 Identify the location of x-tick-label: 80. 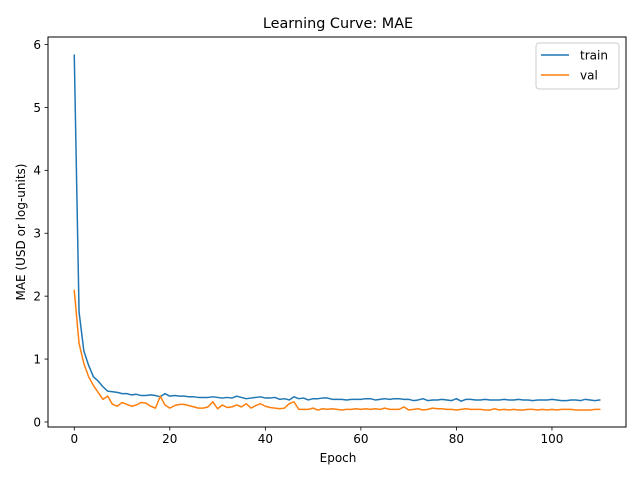
(456, 439).